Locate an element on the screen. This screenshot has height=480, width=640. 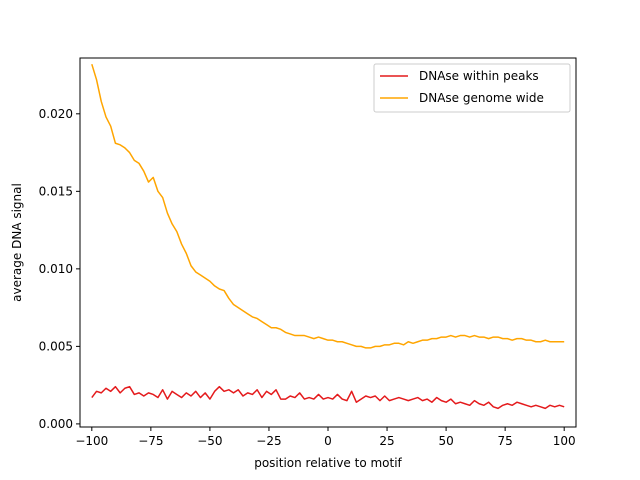
legend-label-genome: DNAse genome wide is located at coordinates (481, 98).